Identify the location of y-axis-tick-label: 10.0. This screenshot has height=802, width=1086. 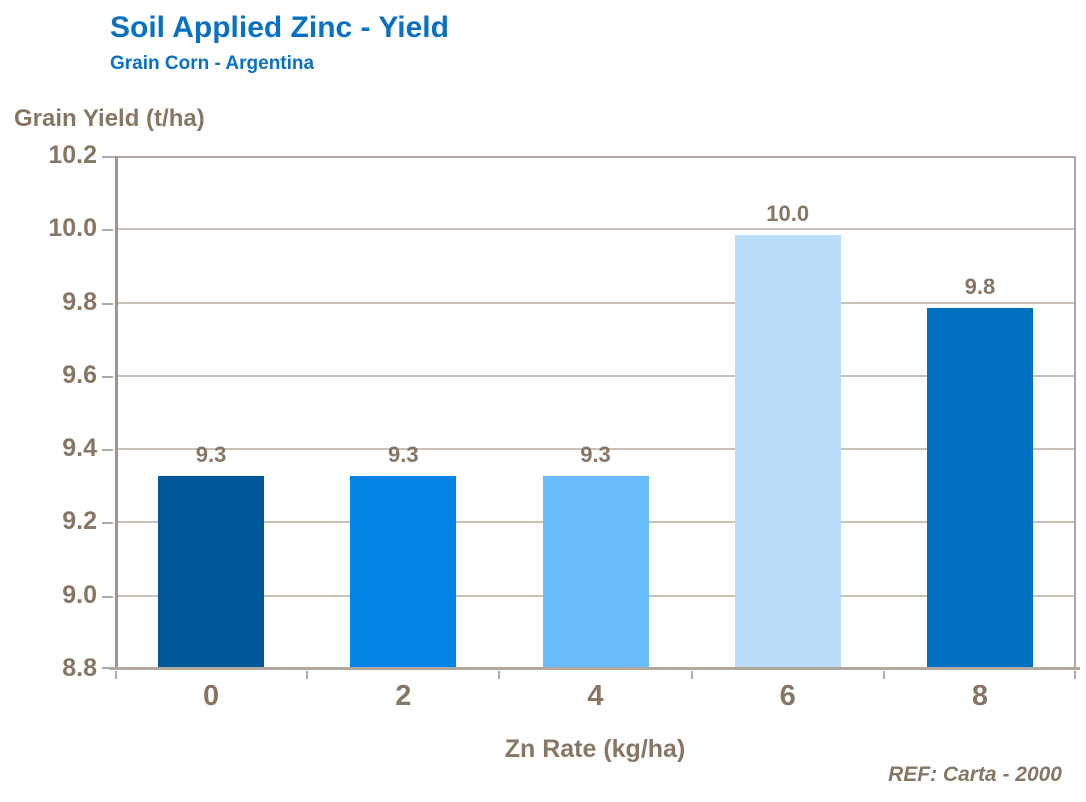
(72, 228).